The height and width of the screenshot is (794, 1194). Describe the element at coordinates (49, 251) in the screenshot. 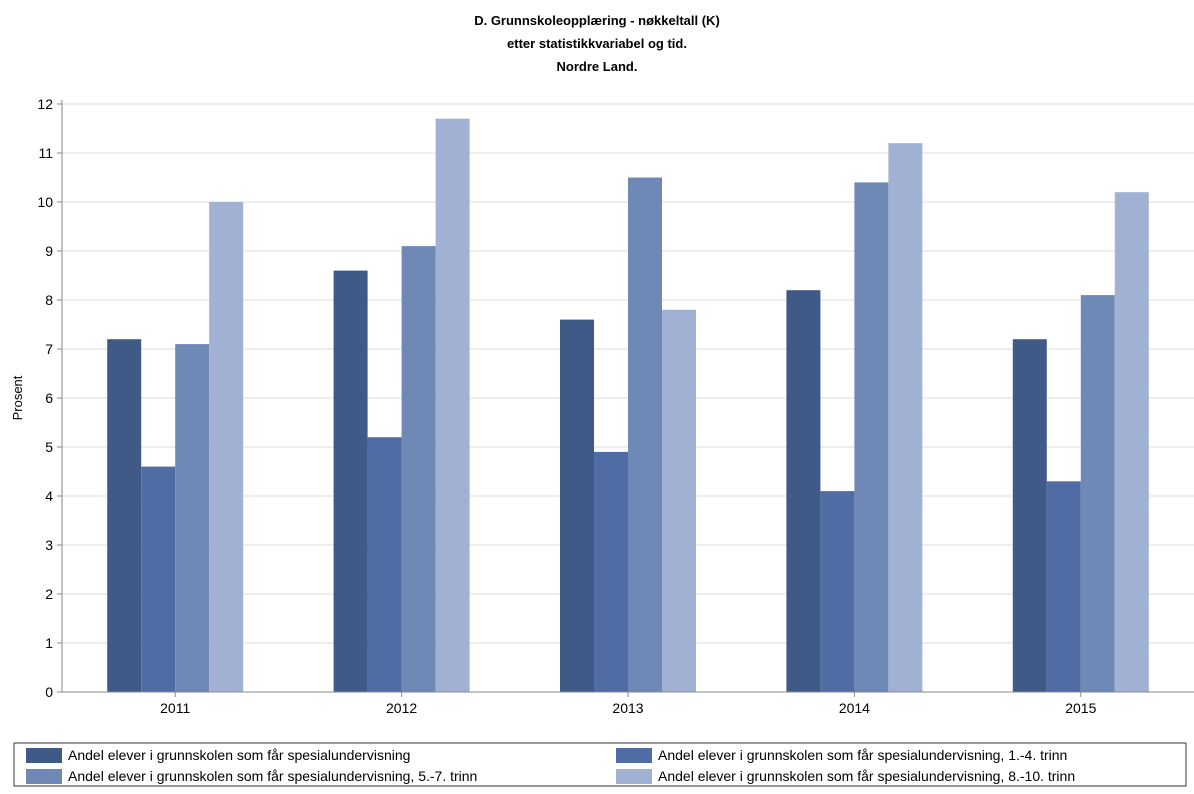

I see `y-tick-label: 9` at that location.